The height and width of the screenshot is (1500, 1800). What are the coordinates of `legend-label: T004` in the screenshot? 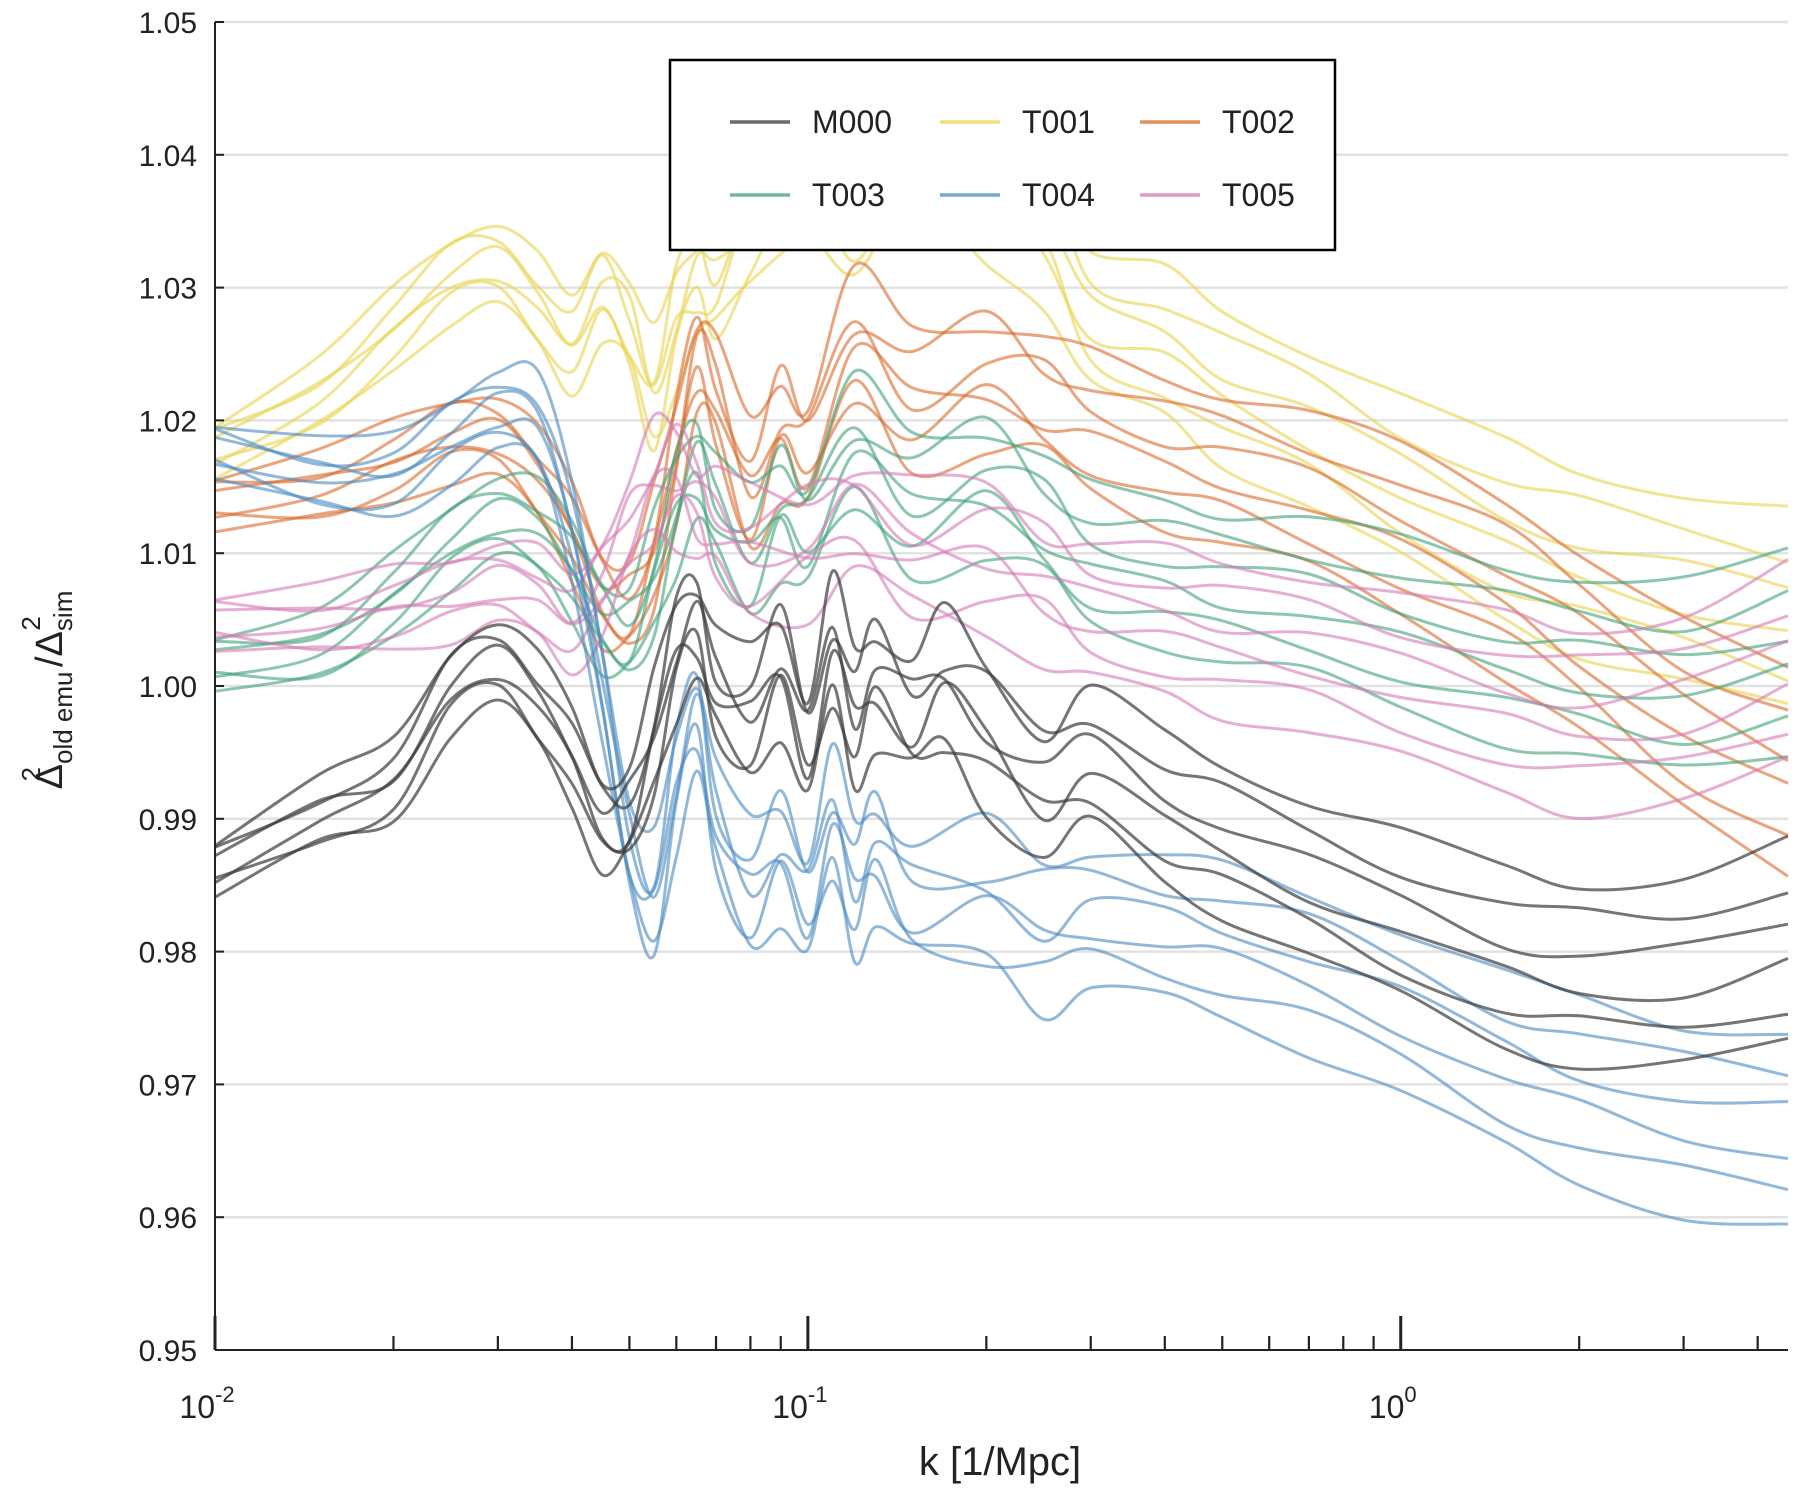 It's located at (1058, 195).